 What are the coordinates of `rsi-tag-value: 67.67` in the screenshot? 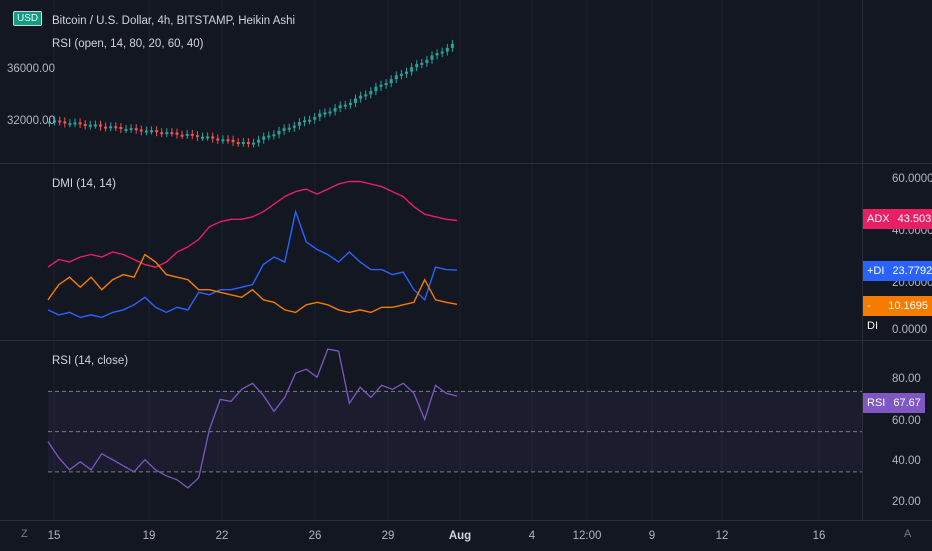 It's located at (907, 403).